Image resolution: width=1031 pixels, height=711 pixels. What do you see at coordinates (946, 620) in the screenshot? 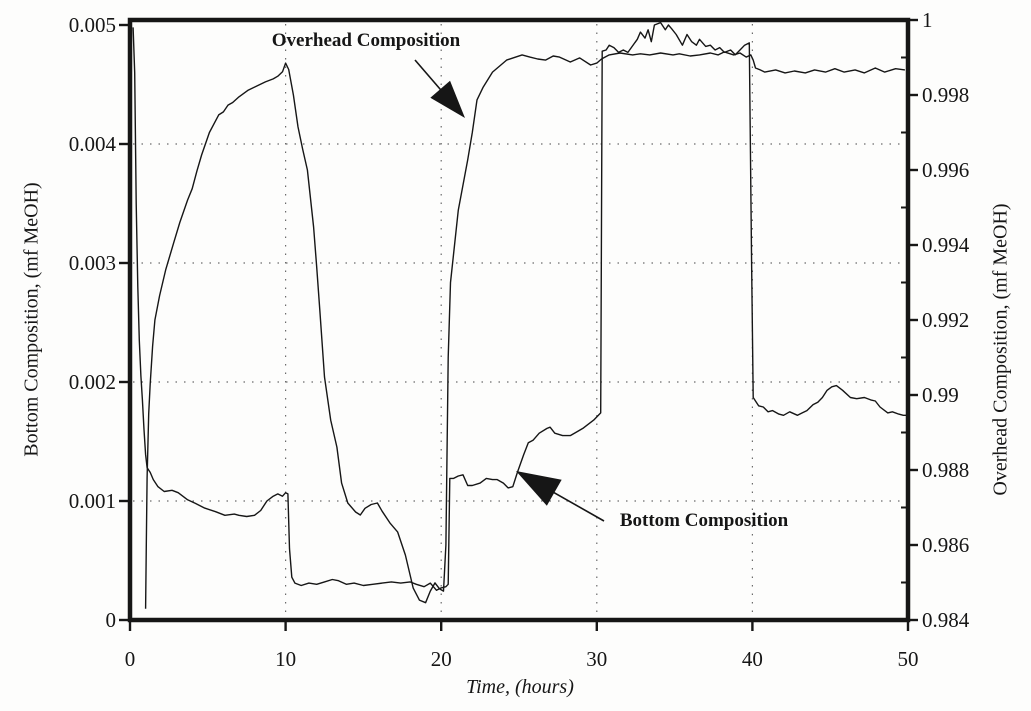
I see `y-right-tick-label: 0.984` at bounding box center [946, 620].